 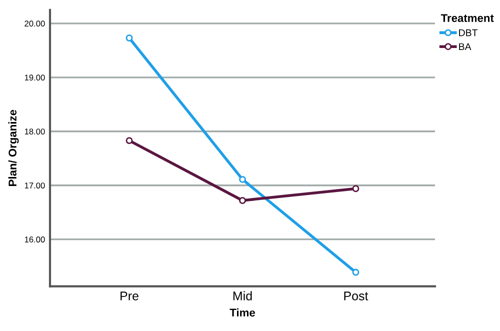 What do you see at coordinates (242, 295) in the screenshot?
I see `x-tick-label: Mid` at bounding box center [242, 295].